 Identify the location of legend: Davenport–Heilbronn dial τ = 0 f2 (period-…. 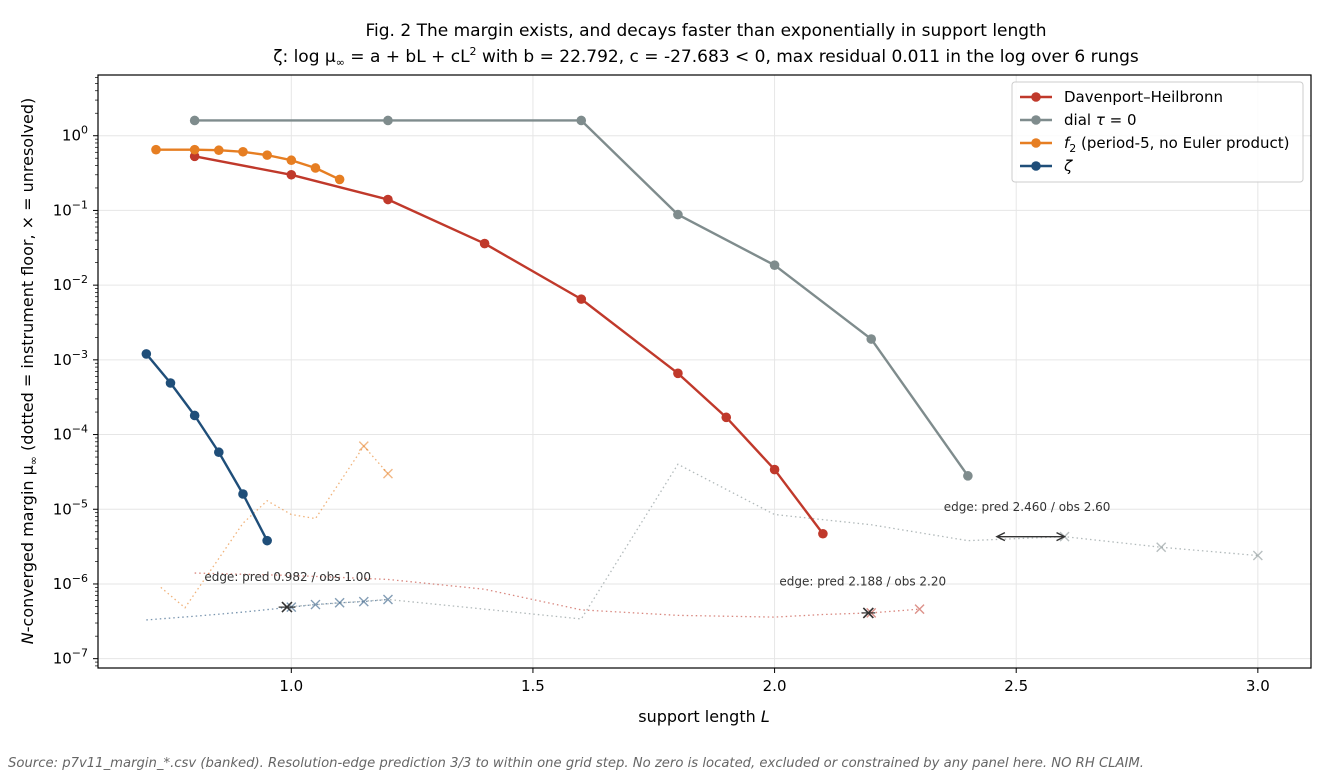
(1157, 132).